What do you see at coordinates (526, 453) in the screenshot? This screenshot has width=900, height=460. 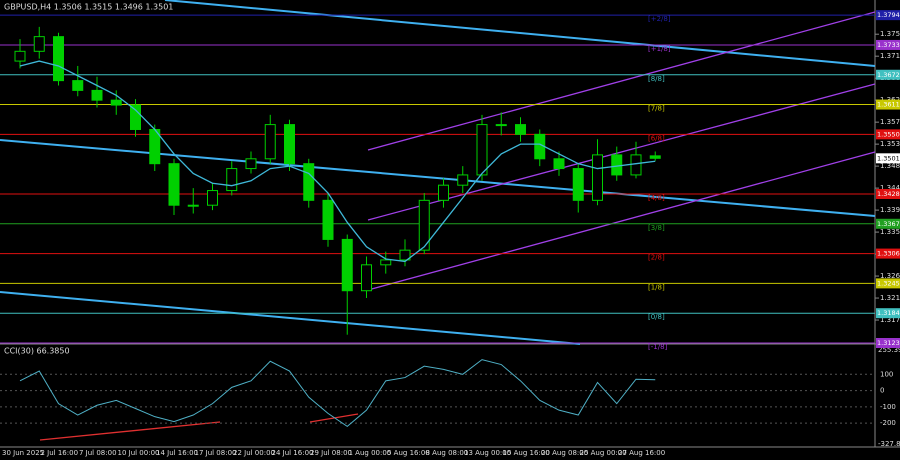 I see `x-tick-label: 15 Aug 16:00` at bounding box center [526, 453].